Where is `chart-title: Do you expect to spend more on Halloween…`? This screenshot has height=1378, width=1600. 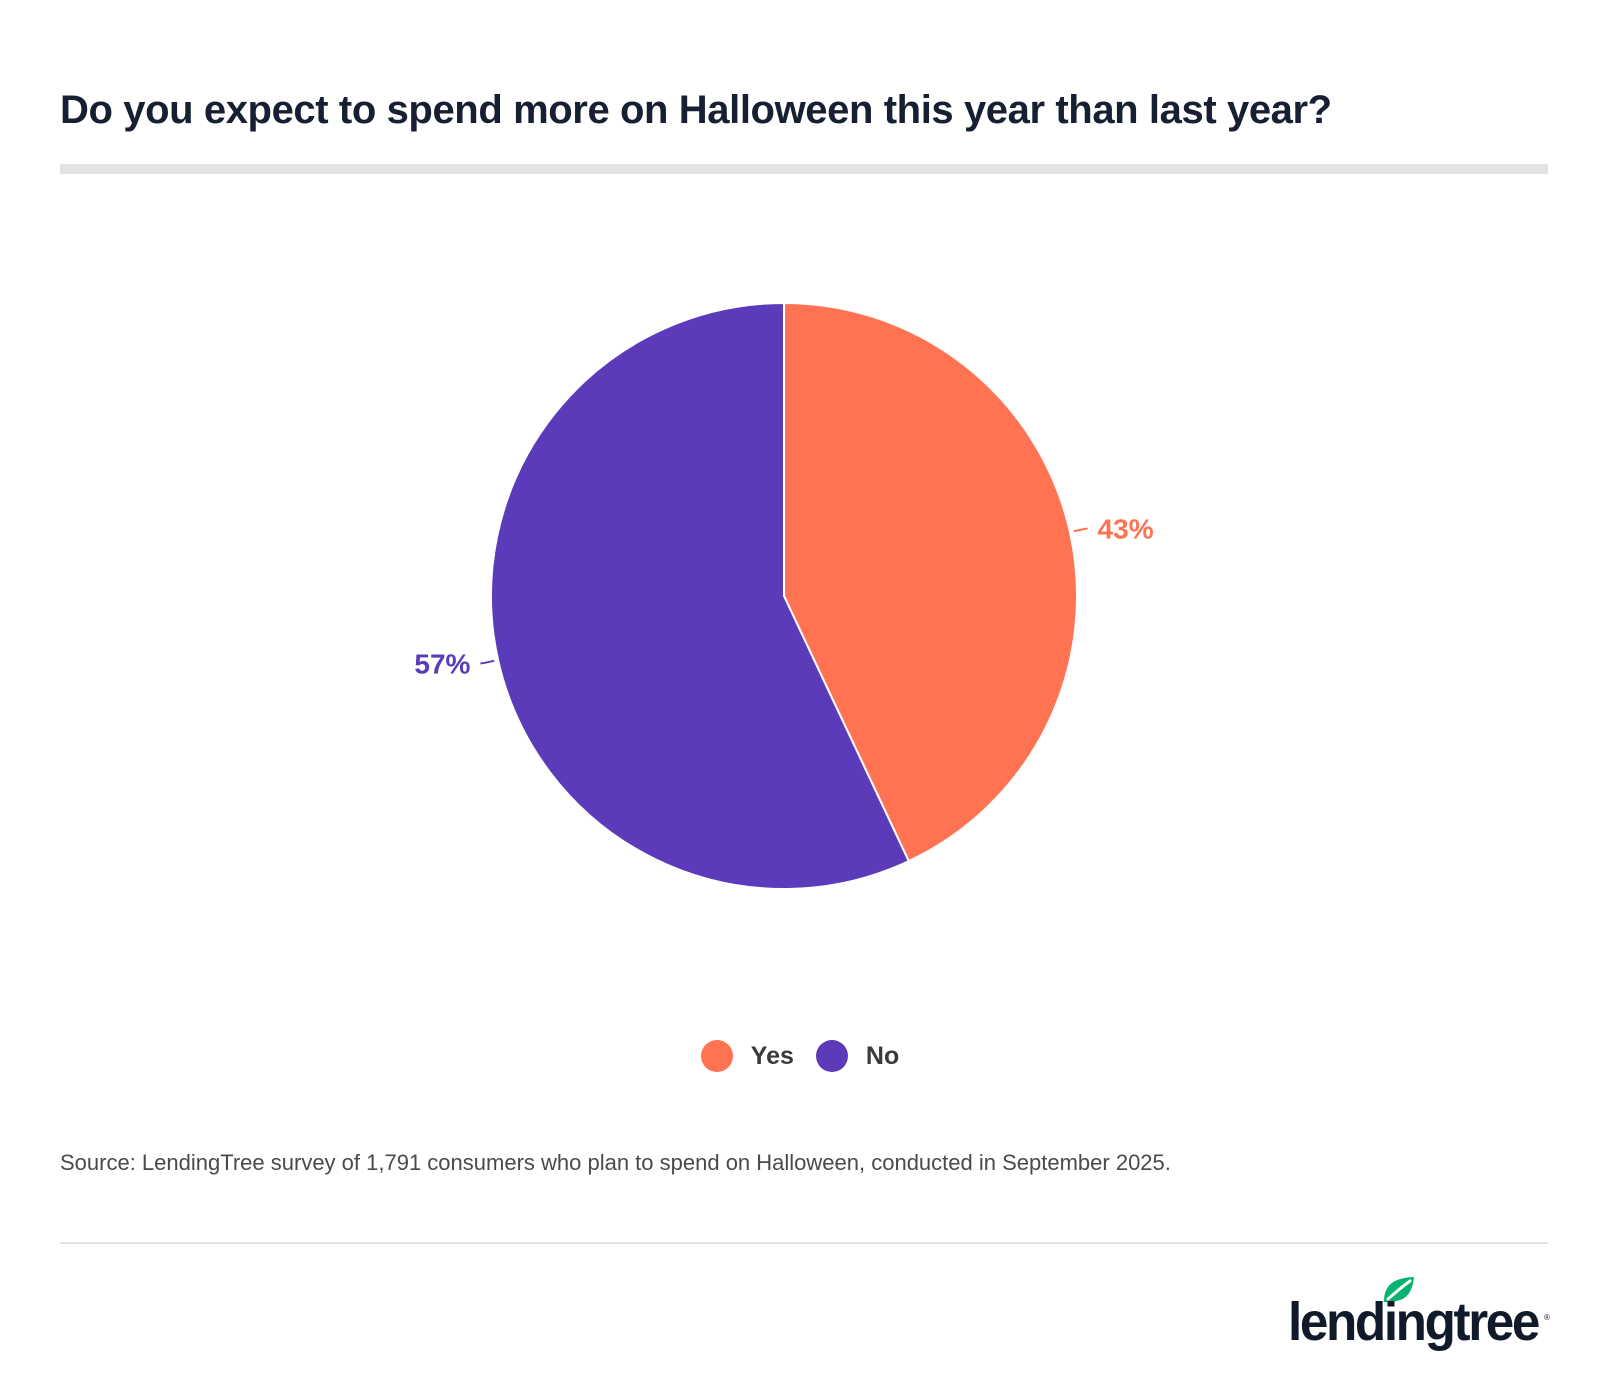
chart-title: Do you expect to spend more on Halloween… is located at coordinates (696, 110).